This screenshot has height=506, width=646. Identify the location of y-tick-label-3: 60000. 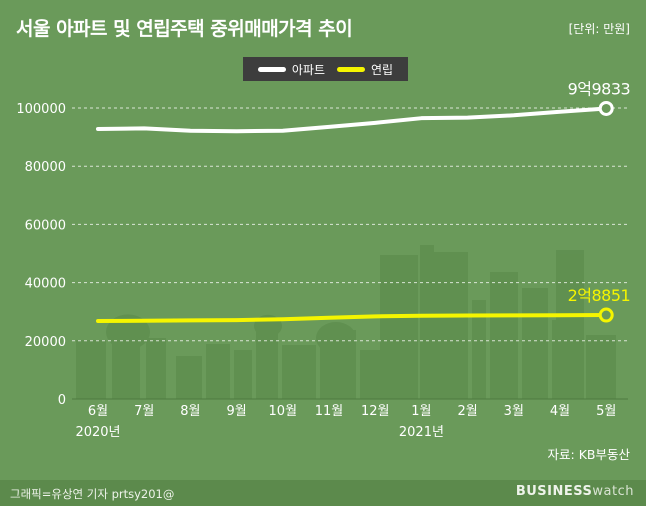
(45, 225).